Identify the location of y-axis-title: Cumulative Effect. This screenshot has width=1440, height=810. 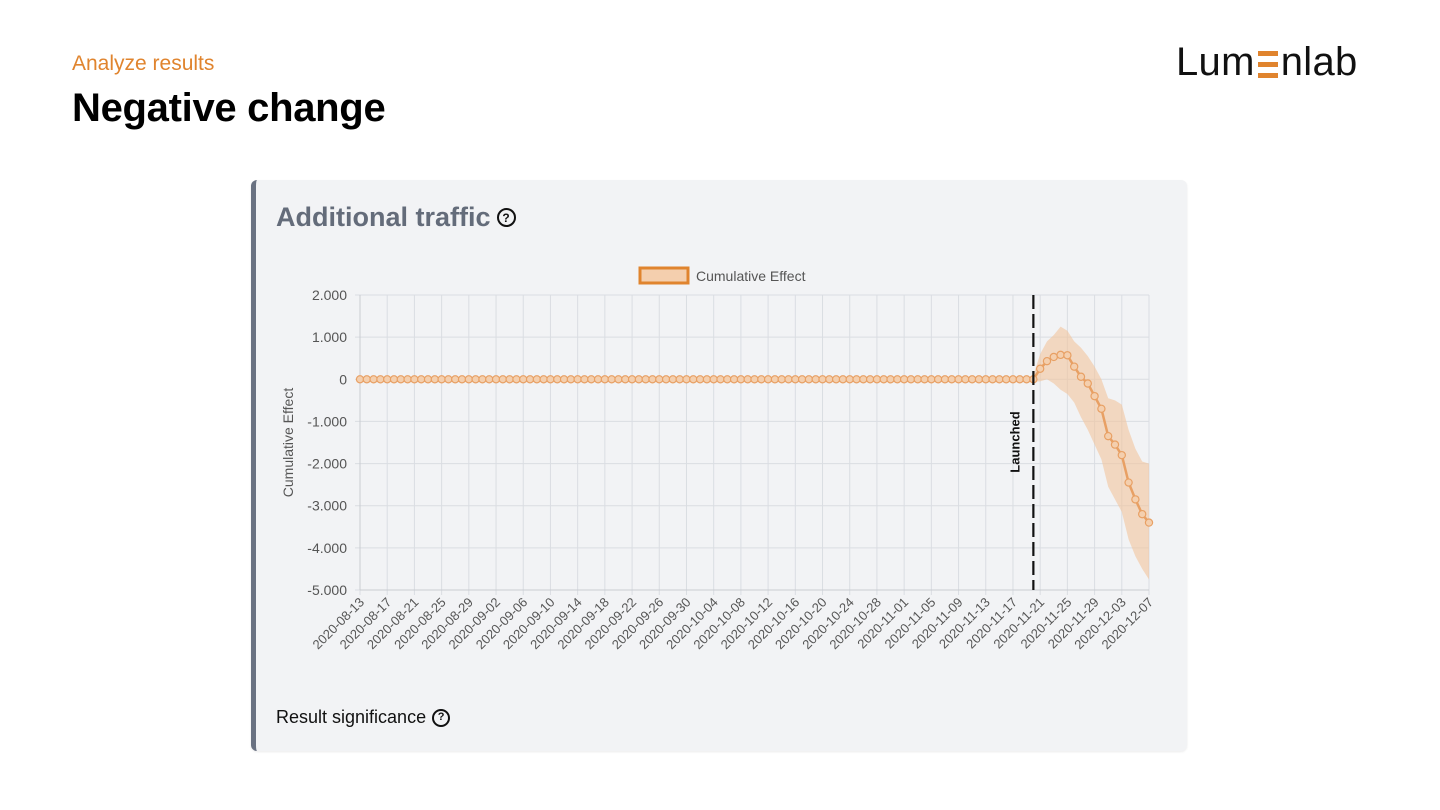
(288, 443).